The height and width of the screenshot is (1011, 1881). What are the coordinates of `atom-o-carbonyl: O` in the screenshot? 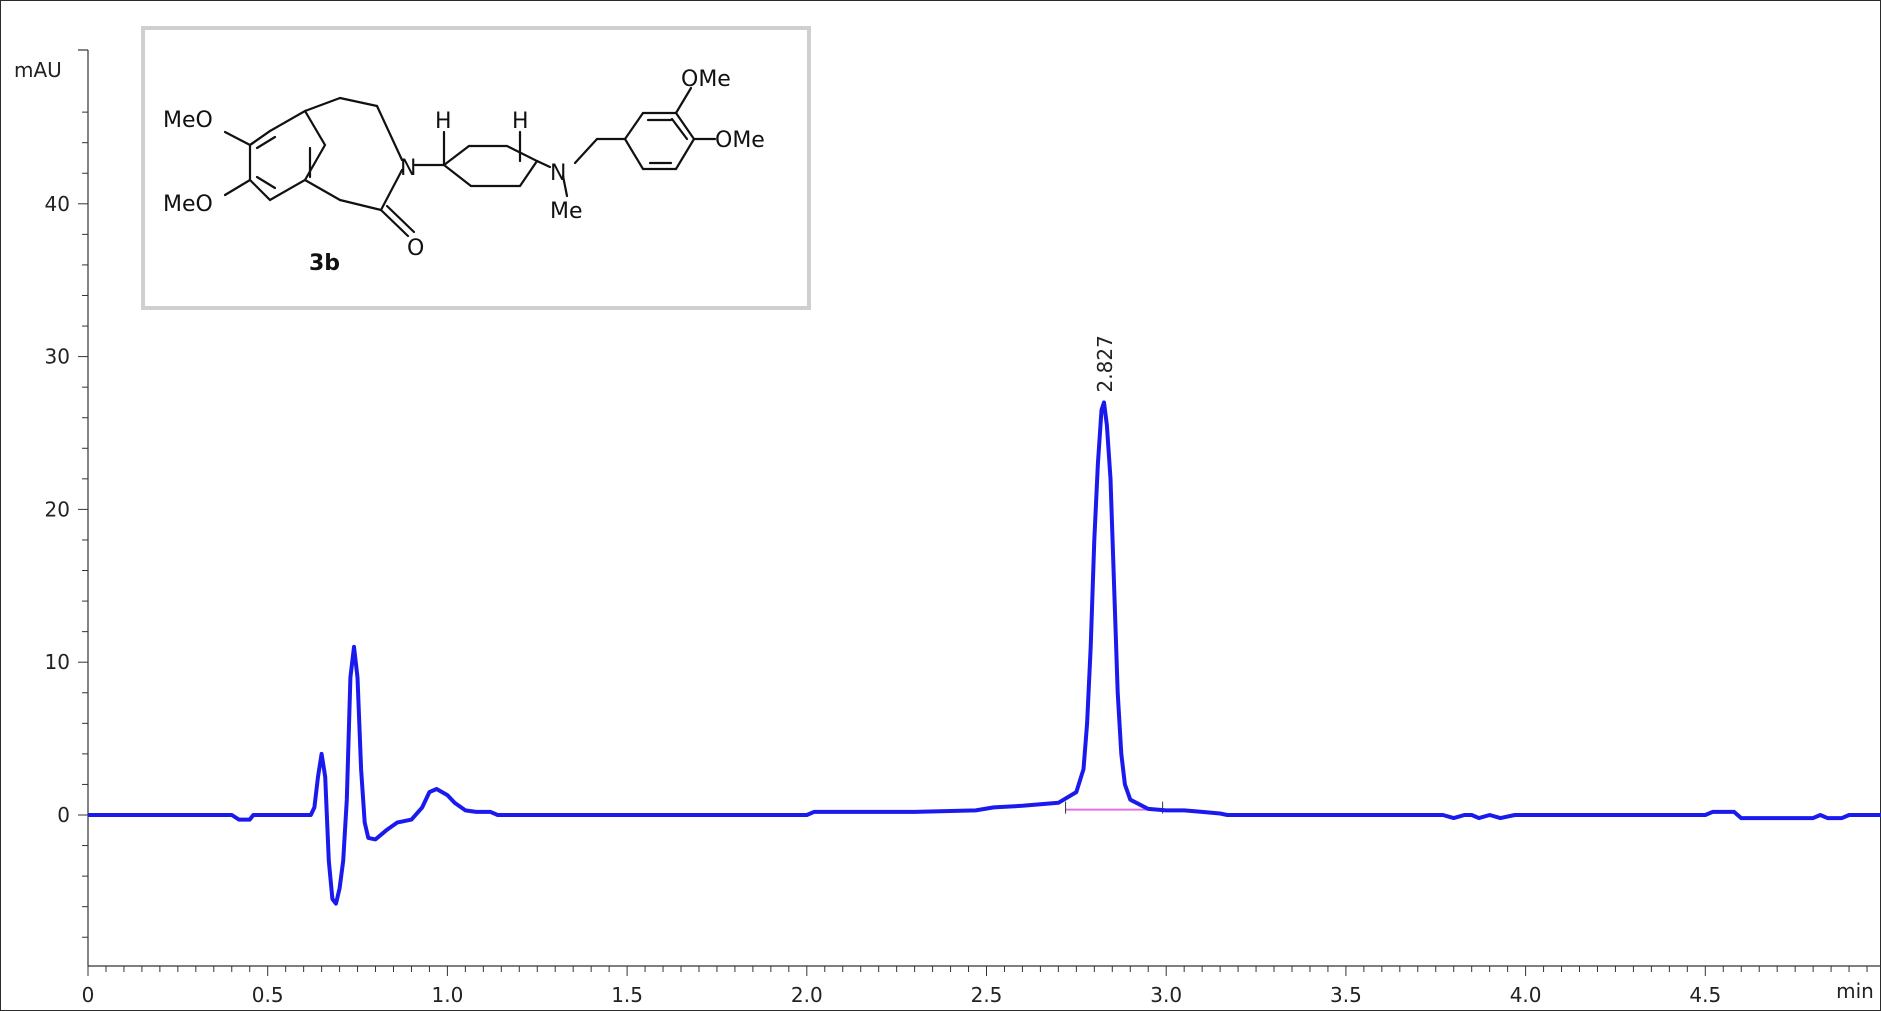 It's located at (415, 248).